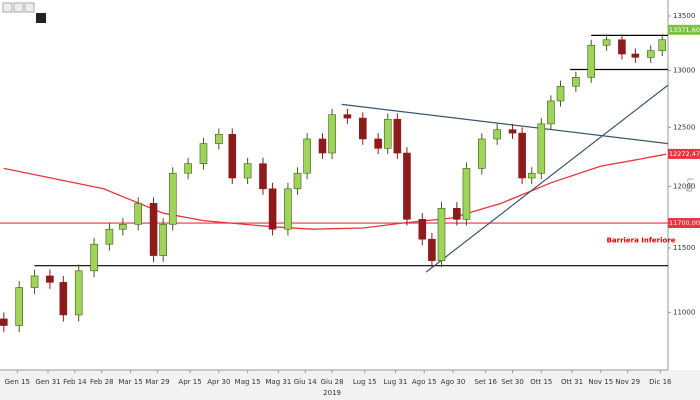 The image size is (700, 400). What do you see at coordinates (512, 382) in the screenshot?
I see `x-tick-label: Set 30` at bounding box center [512, 382].